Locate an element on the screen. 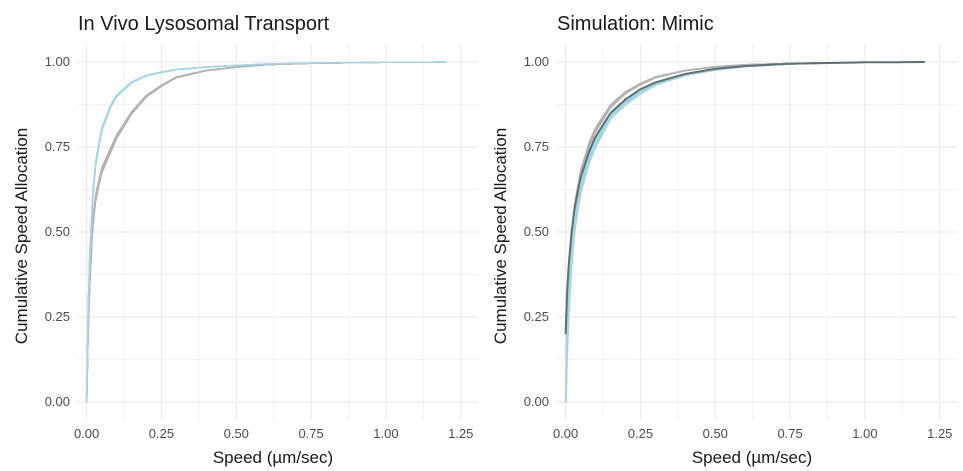  chart-title: Simulation: Mimic is located at coordinates (635, 24).